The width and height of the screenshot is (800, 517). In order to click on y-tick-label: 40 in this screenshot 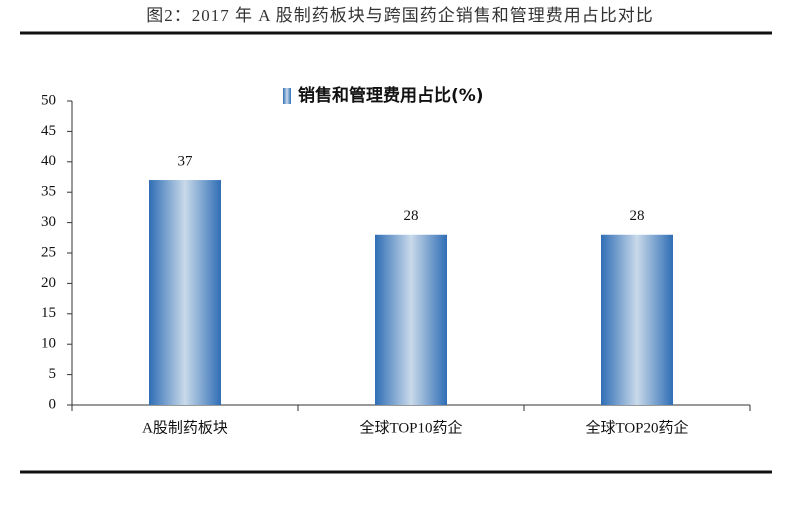, I will do `click(48, 161)`.